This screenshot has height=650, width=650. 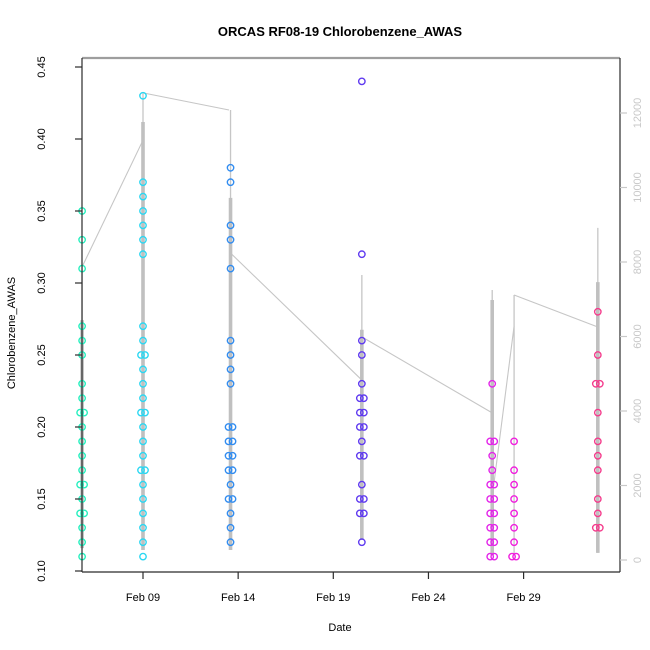 What do you see at coordinates (339, 628) in the screenshot?
I see `x-axis-title: Date` at bounding box center [339, 628].